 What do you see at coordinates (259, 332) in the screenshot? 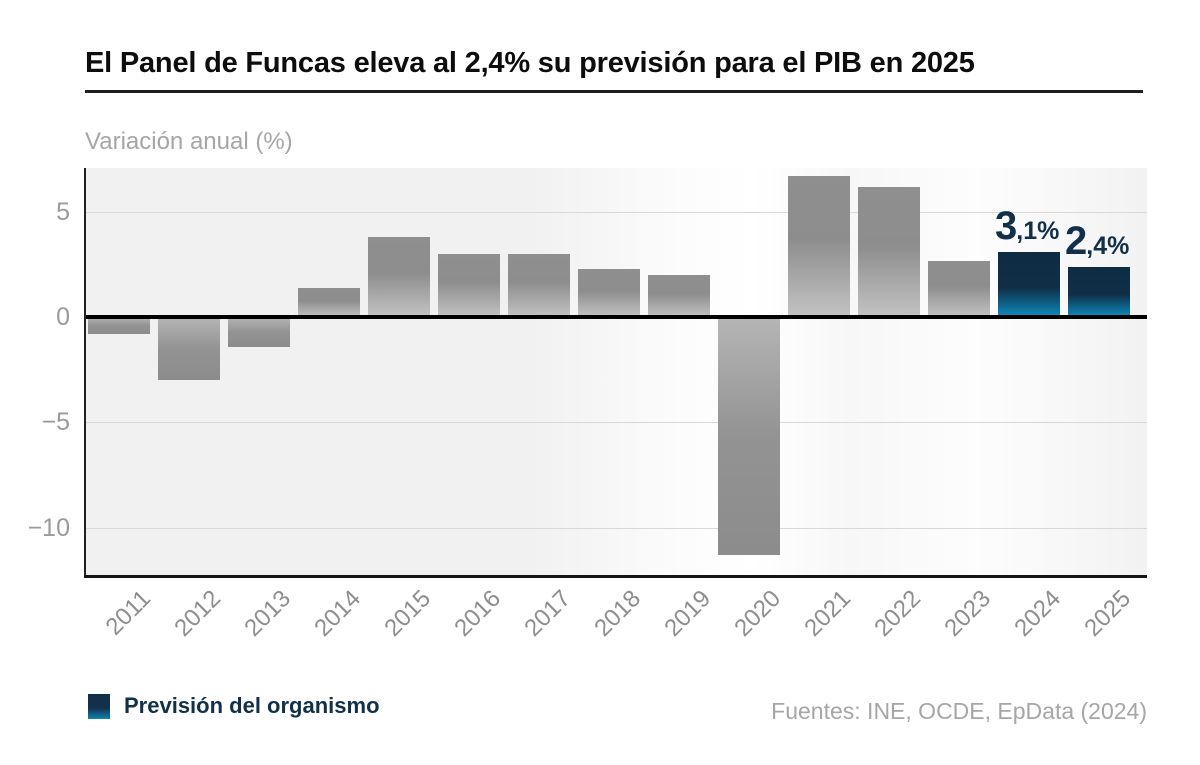
I see `bar-2013` at bounding box center [259, 332].